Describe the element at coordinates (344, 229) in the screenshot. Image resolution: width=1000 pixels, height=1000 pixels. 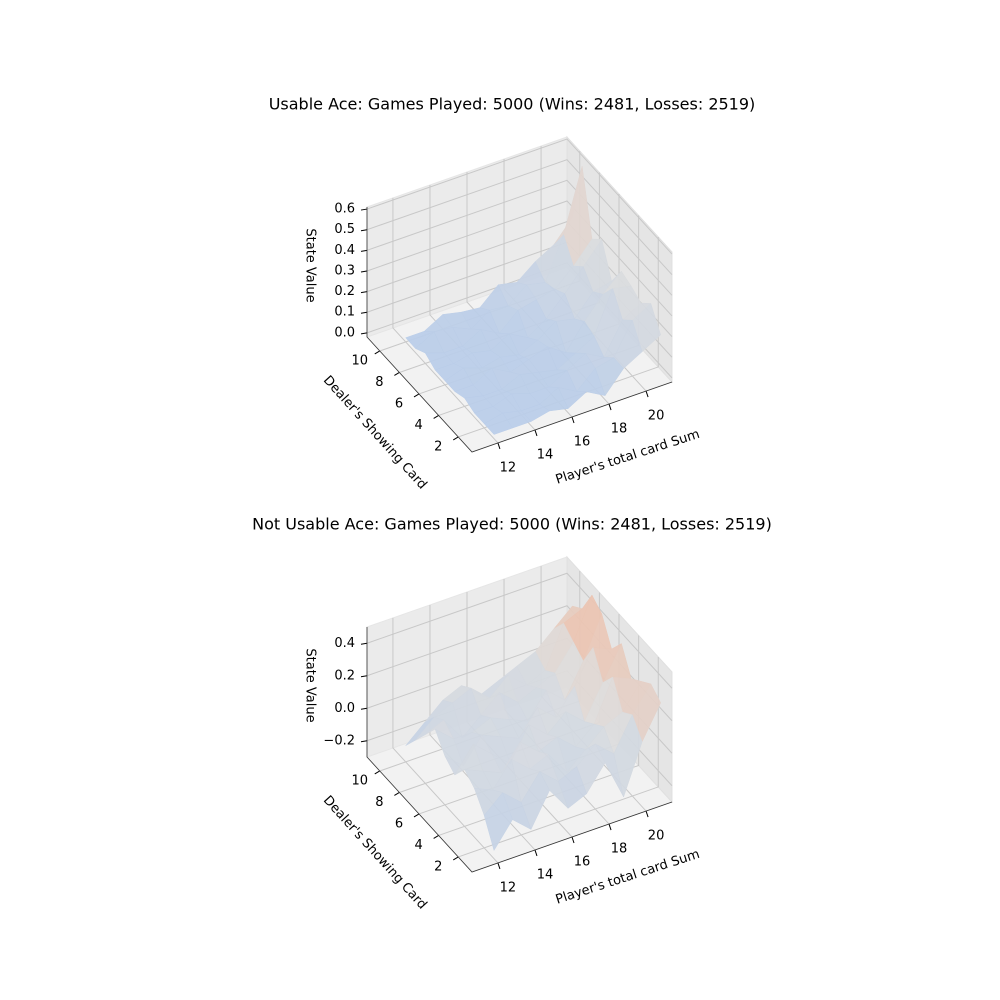
I see `z-tick-label: 0.5` at that location.